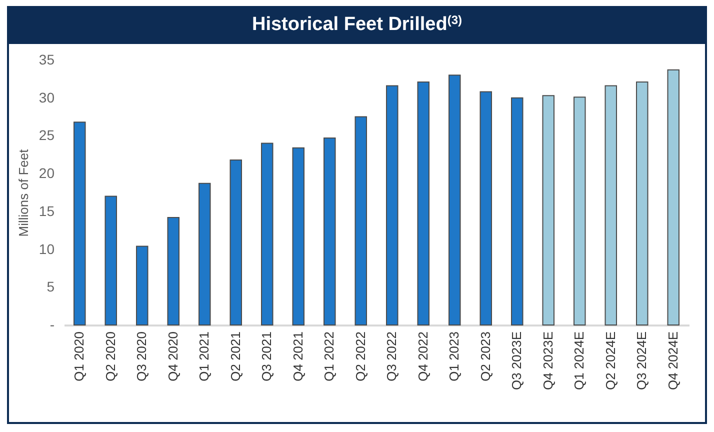 The height and width of the screenshot is (432, 714). I want to click on y-tick-label: 10, so click(46, 248).